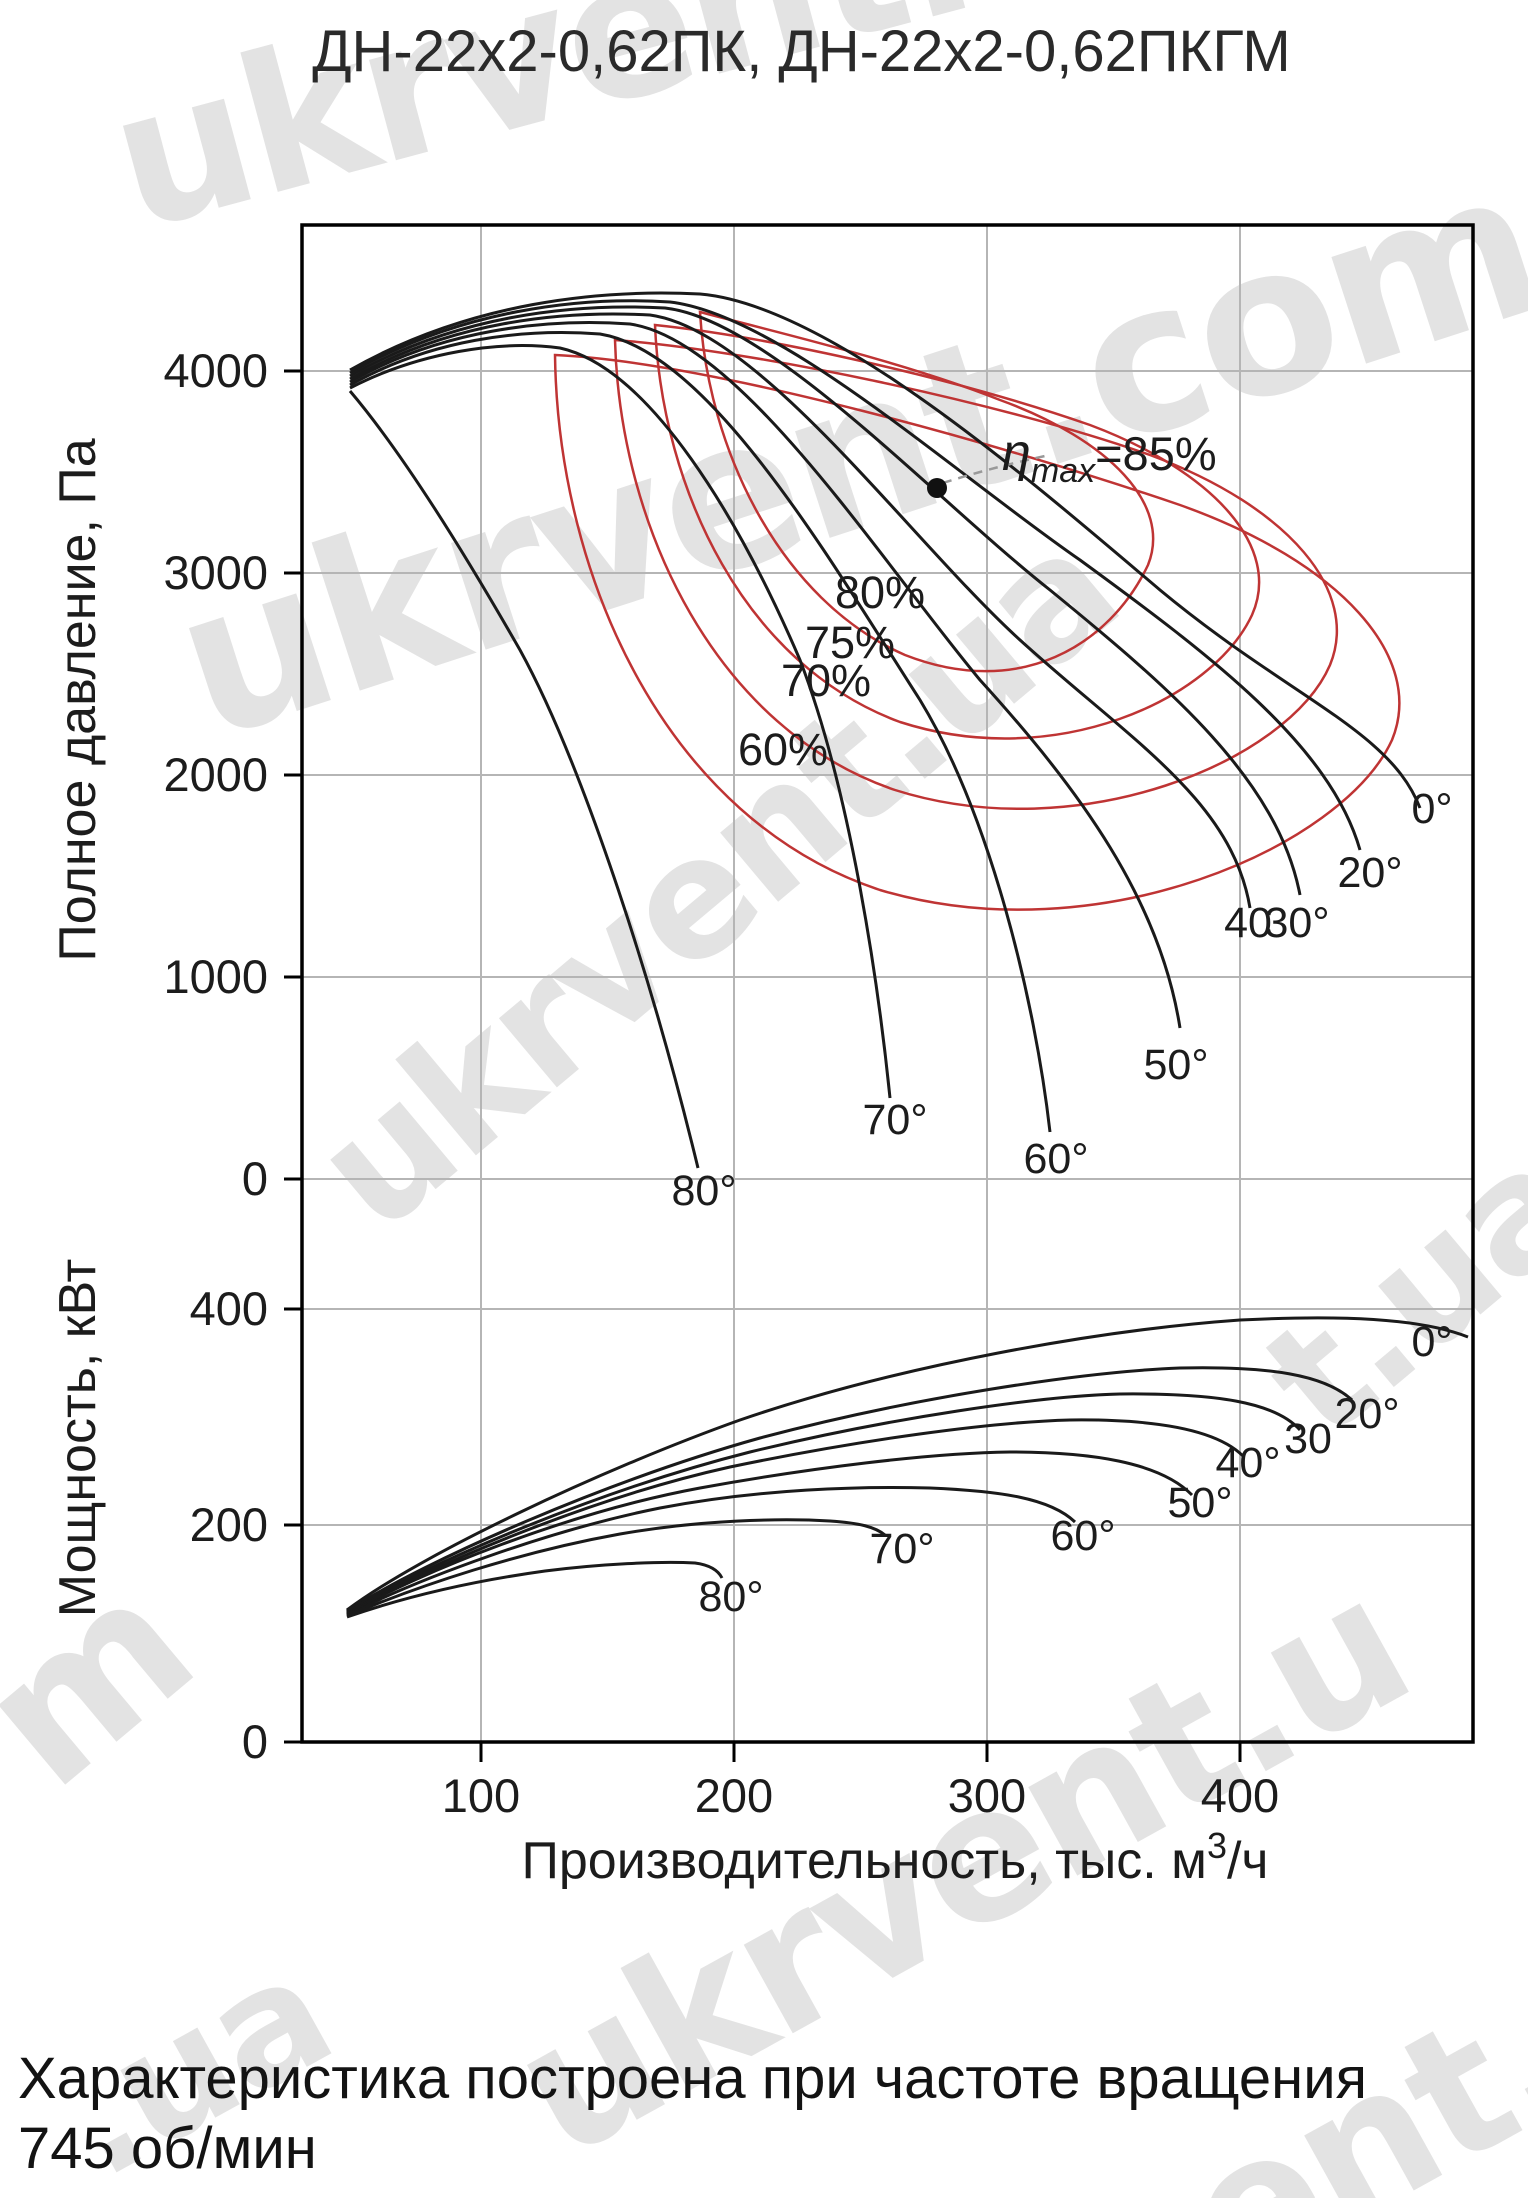 This screenshot has width=1528, height=2198. I want to click on angle-label: 30°, so click(1296, 923).